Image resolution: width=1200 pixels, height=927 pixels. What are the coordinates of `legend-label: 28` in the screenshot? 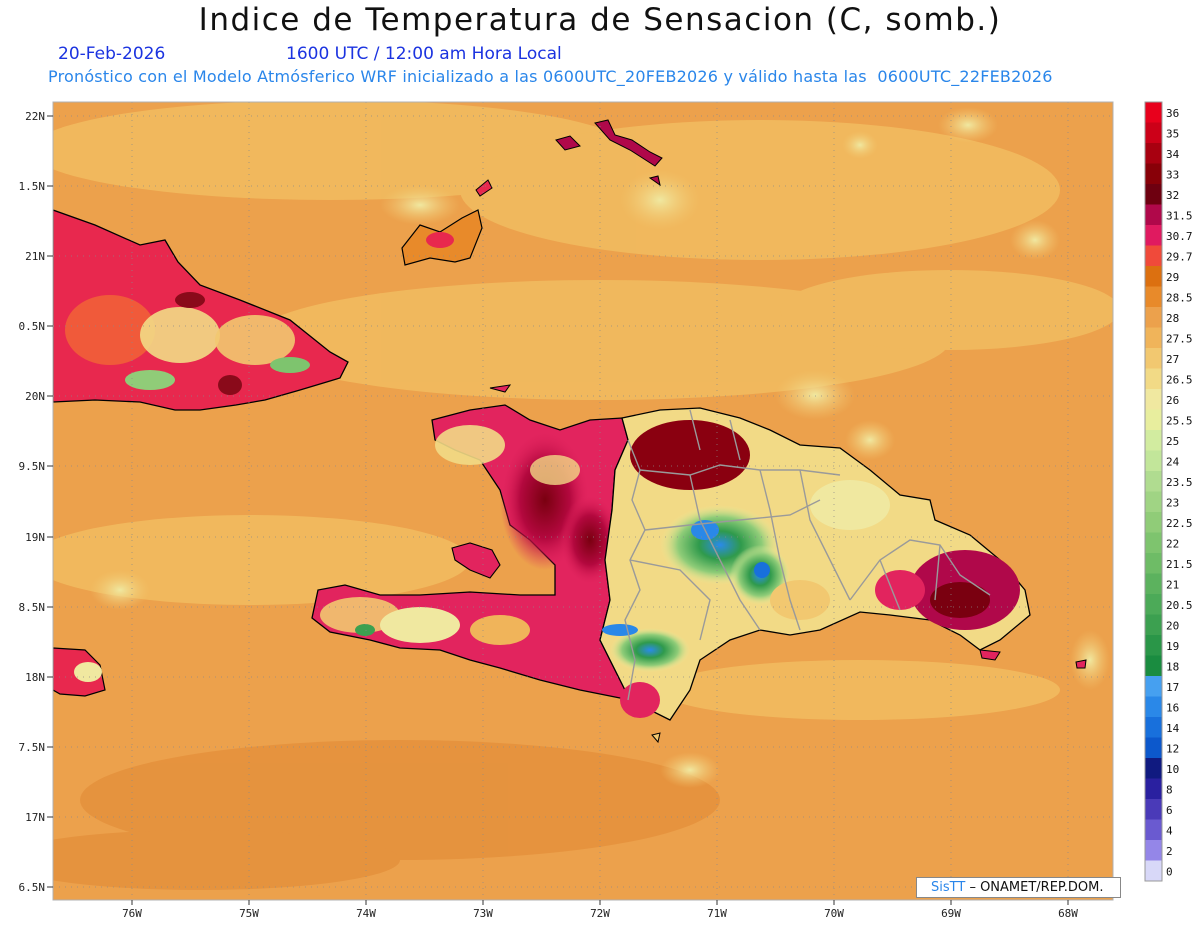 It's located at (1172, 318).